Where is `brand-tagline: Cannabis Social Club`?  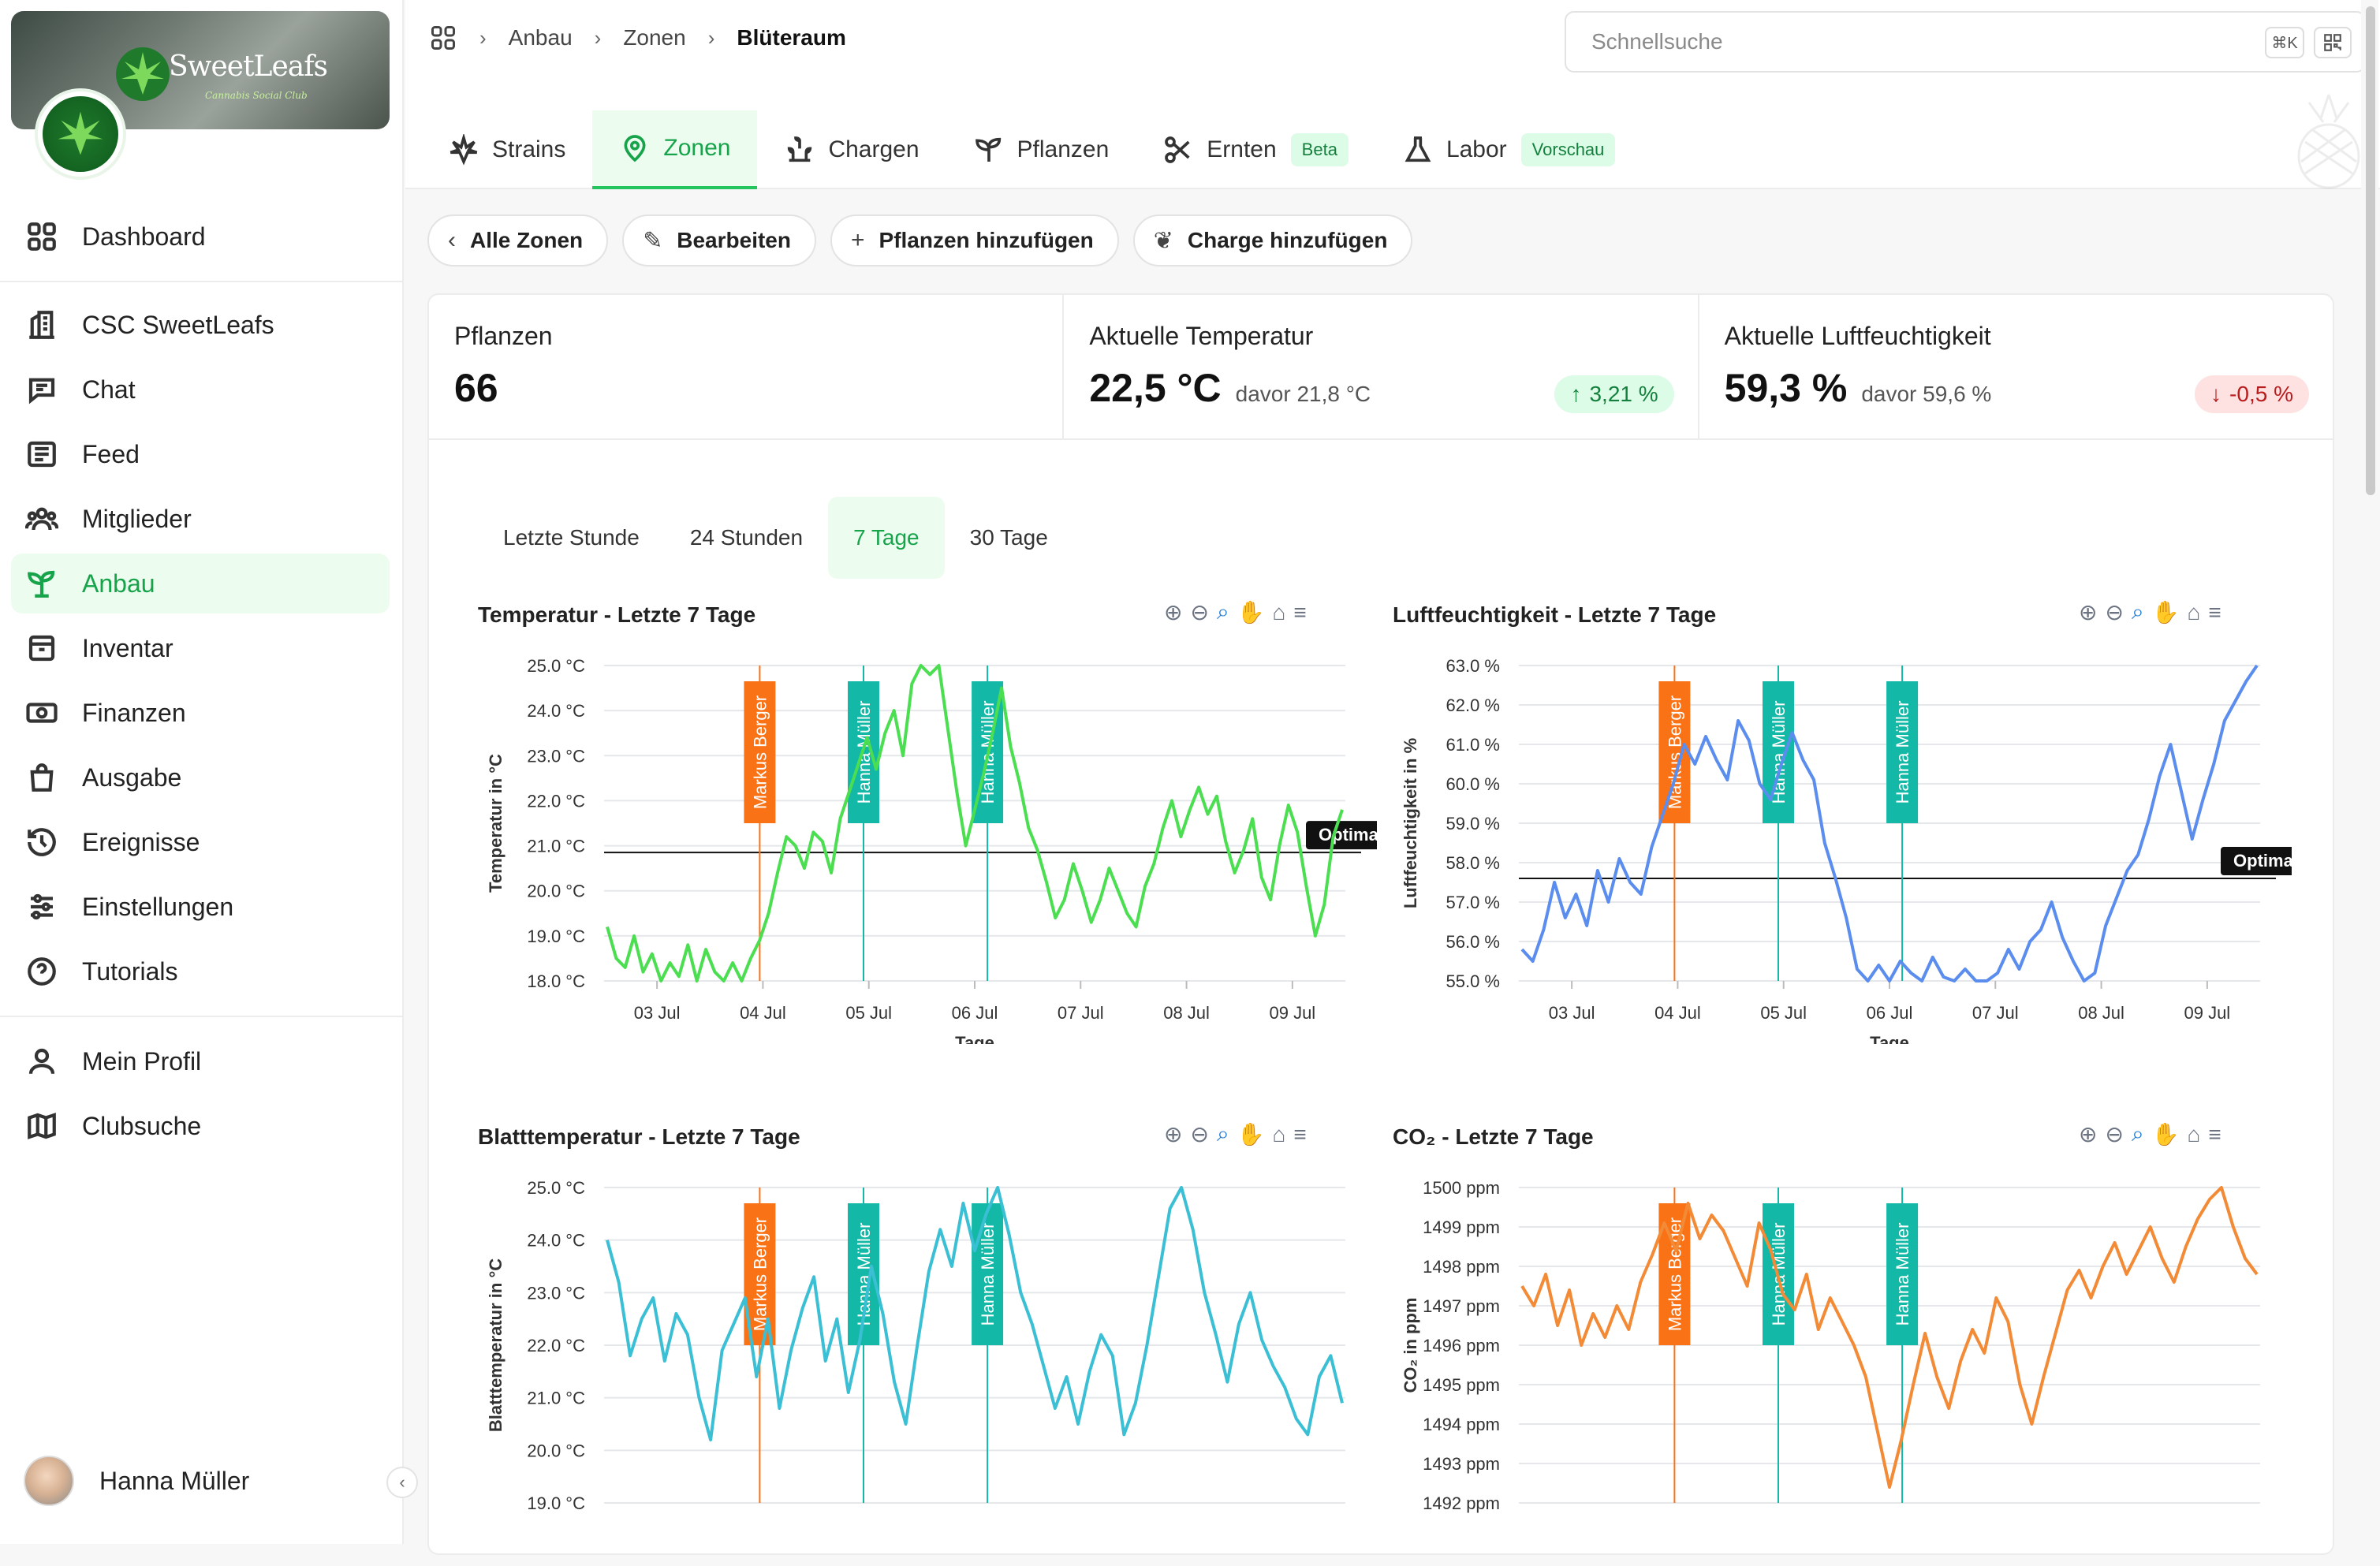
brand-tagline: Cannabis Social Club is located at coordinates (256, 95).